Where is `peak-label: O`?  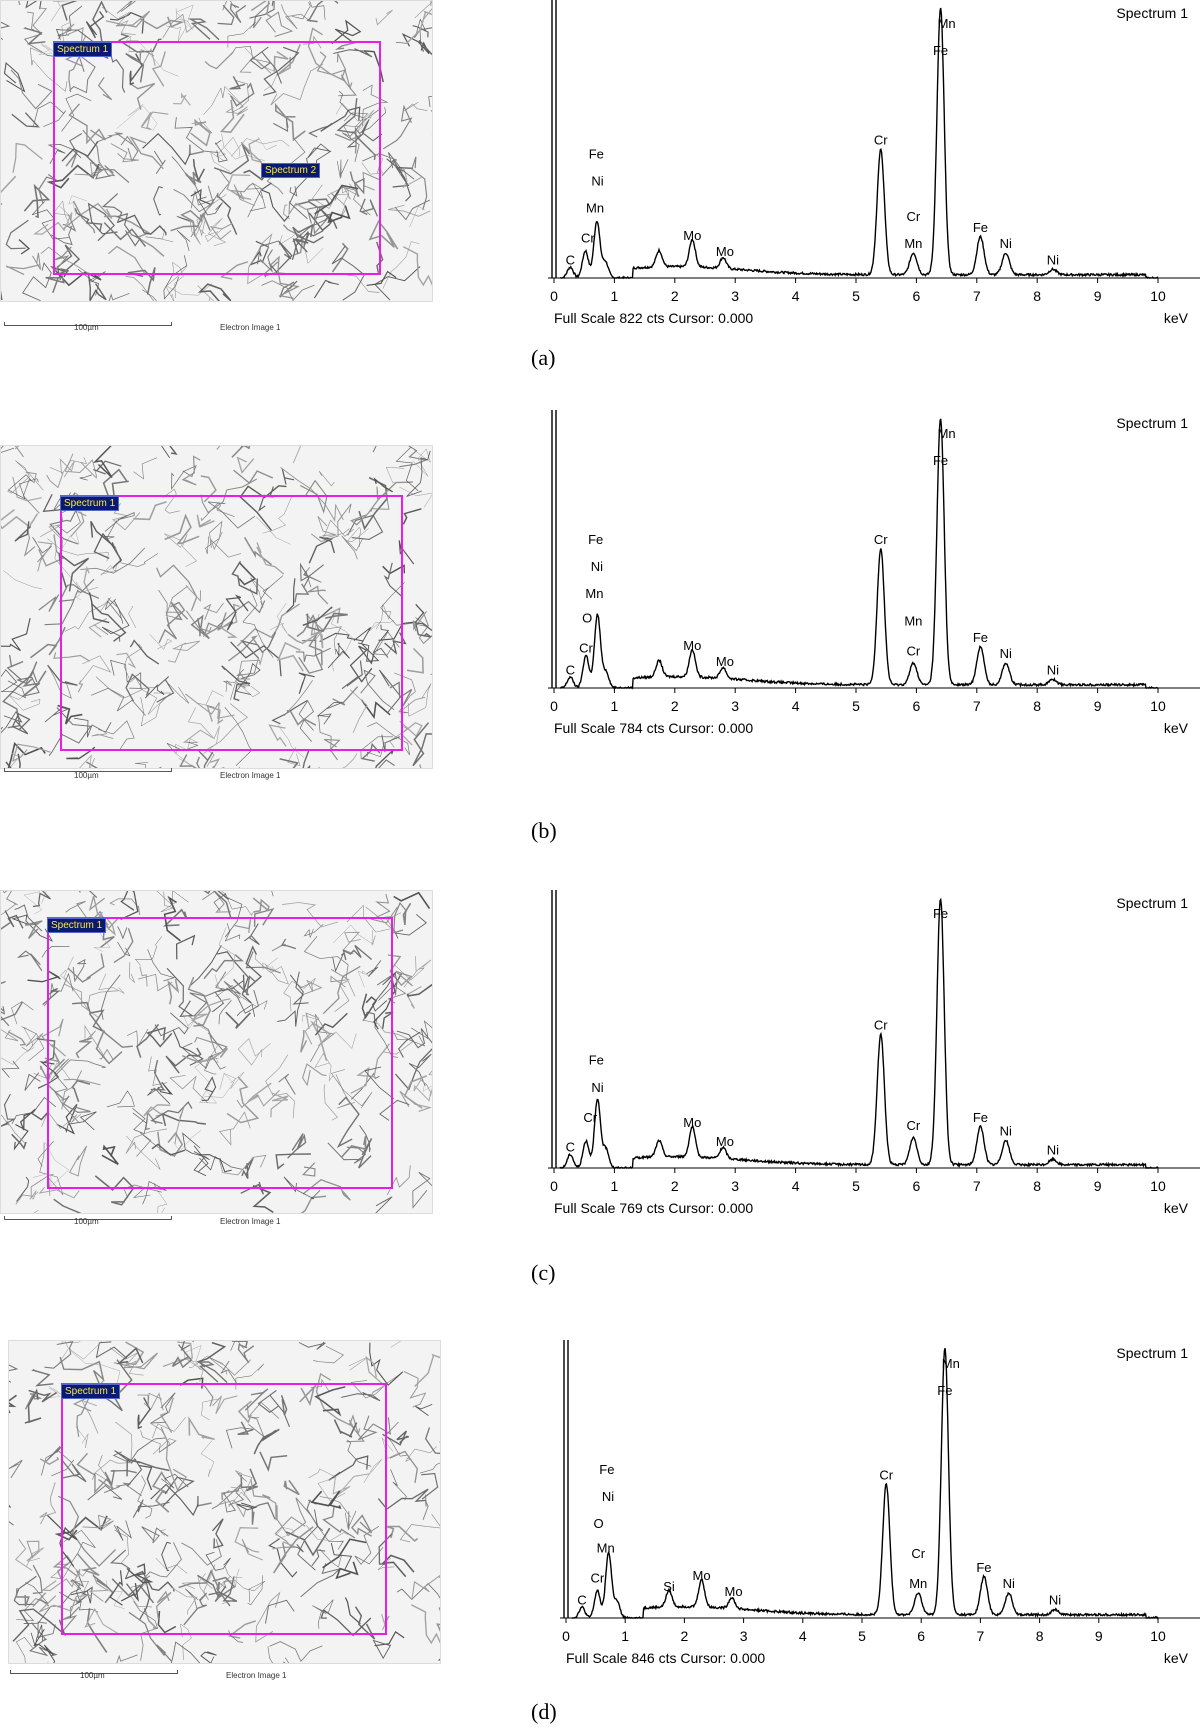
peak-label: O is located at coordinates (598, 1523).